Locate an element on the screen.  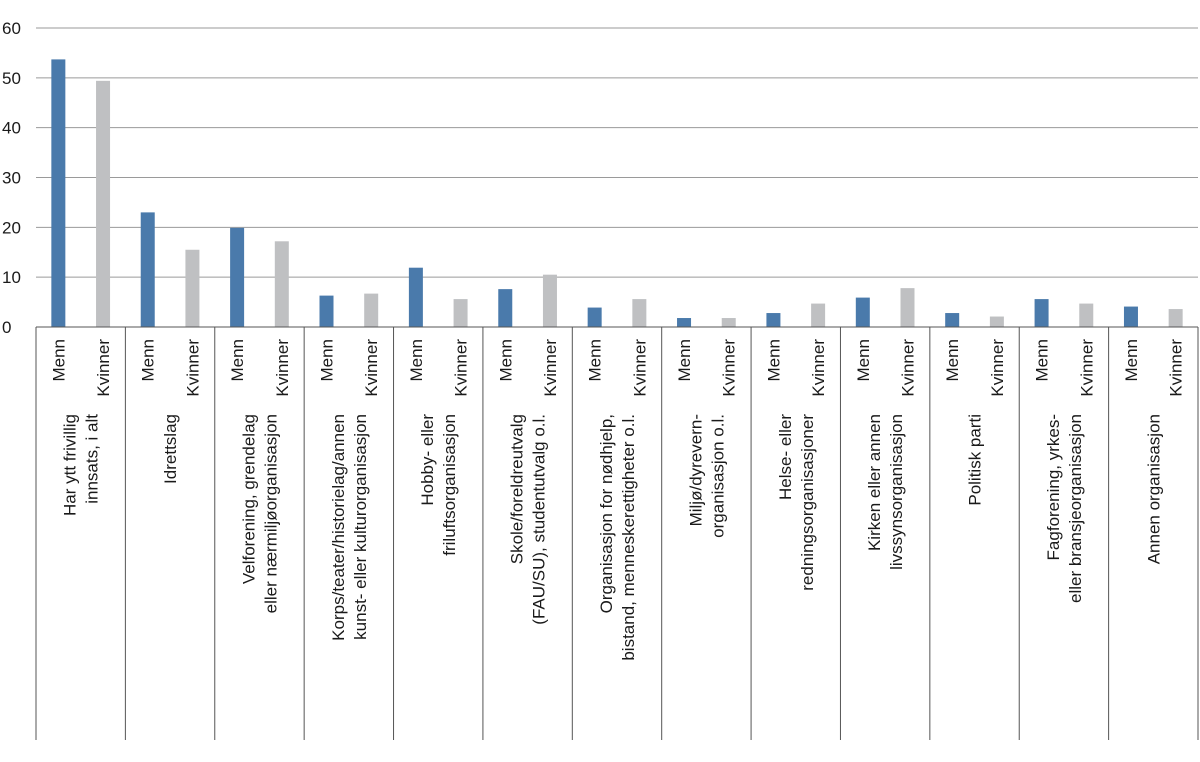
y-tick-label: 50 is located at coordinates (11, 78).